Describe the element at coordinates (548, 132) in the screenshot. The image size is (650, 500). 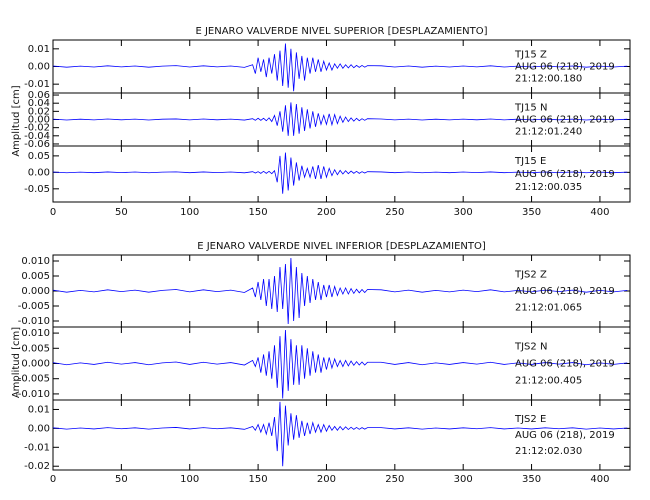
I see `time-label: 21:12:01.240` at that location.